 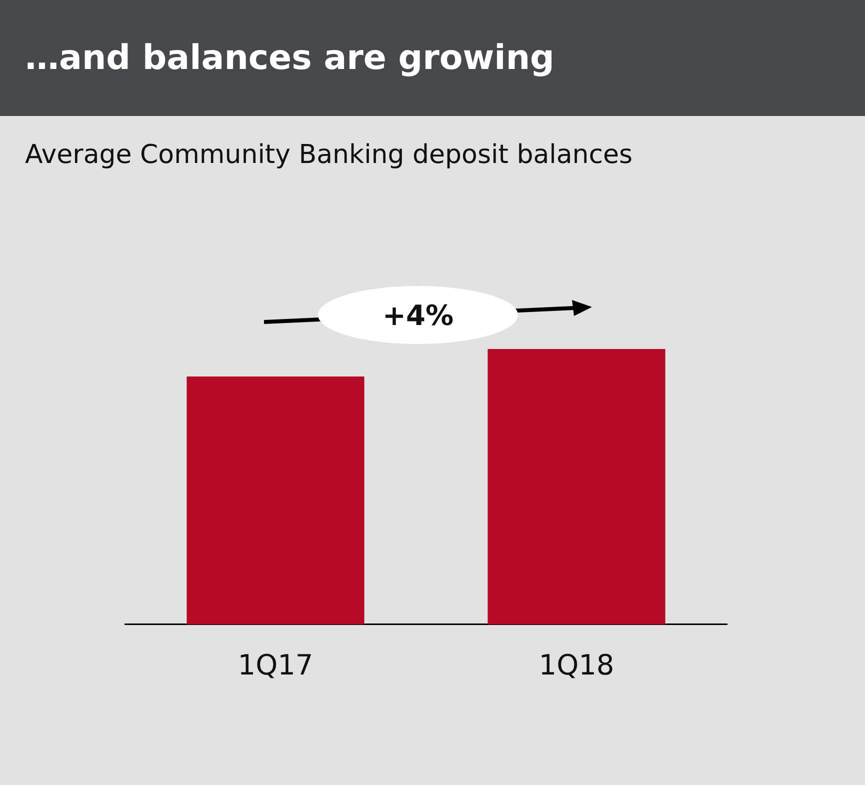 I want to click on chart-title: …and balances are growing, so click(x=289, y=58).